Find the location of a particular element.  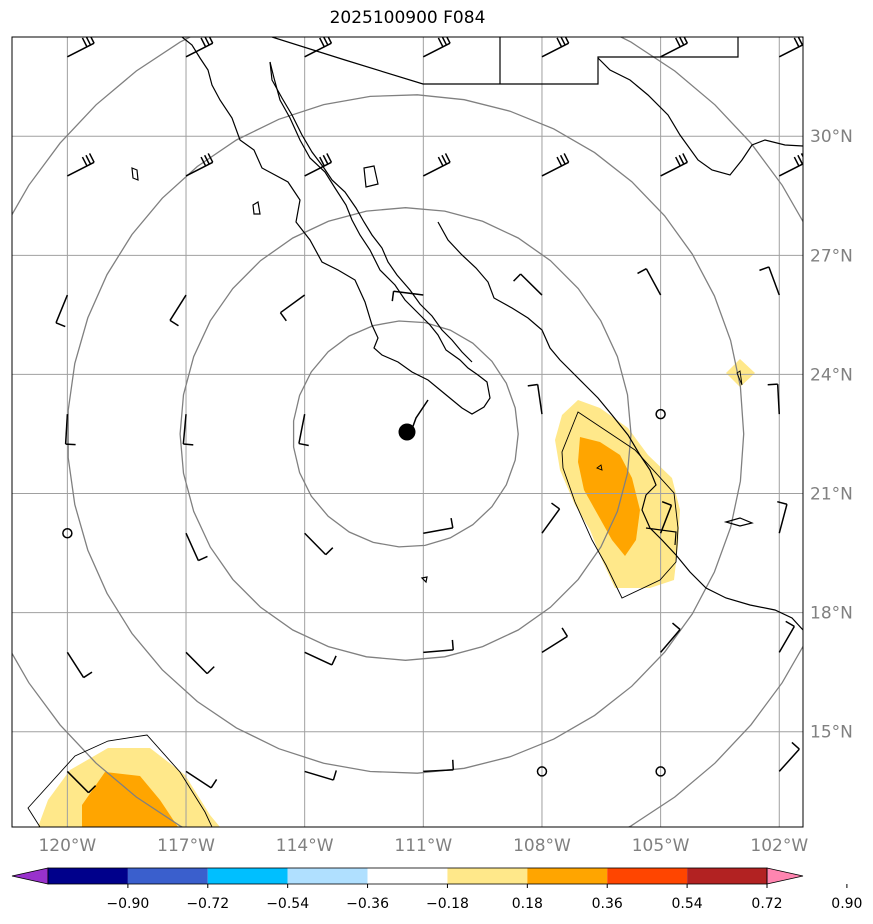

longitude-labels: 120°W 117°W 114°W 111°W 108°W 105°W 102°W is located at coordinates (423, 846).